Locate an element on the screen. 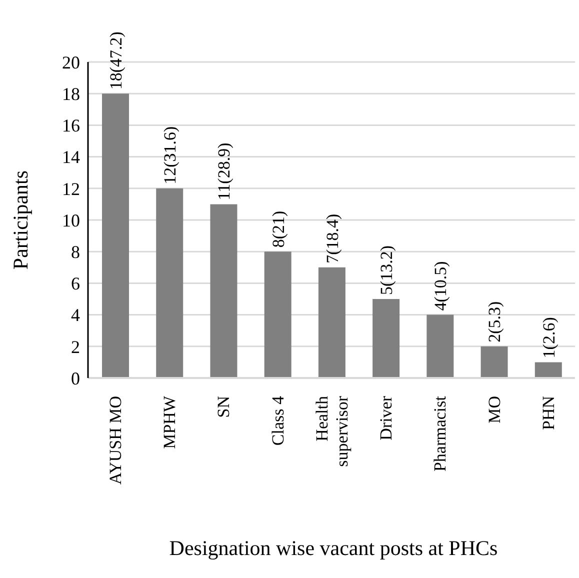  data-label: 11(28.9) is located at coordinates (224, 171).